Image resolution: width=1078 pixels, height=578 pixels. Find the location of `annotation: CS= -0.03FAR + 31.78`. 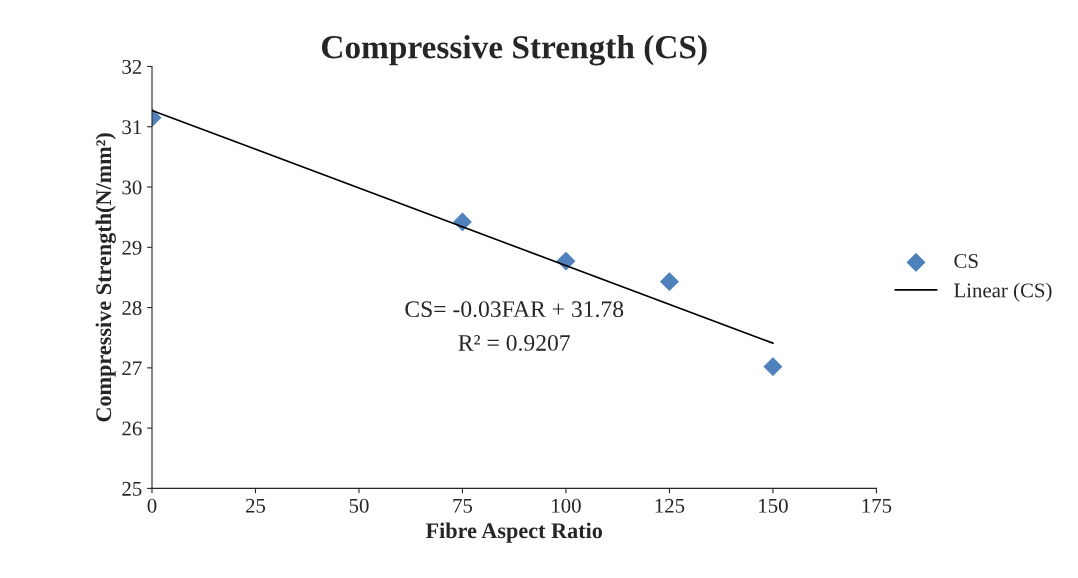

annotation: CS= -0.03FAR + 31.78 is located at coordinates (514, 309).